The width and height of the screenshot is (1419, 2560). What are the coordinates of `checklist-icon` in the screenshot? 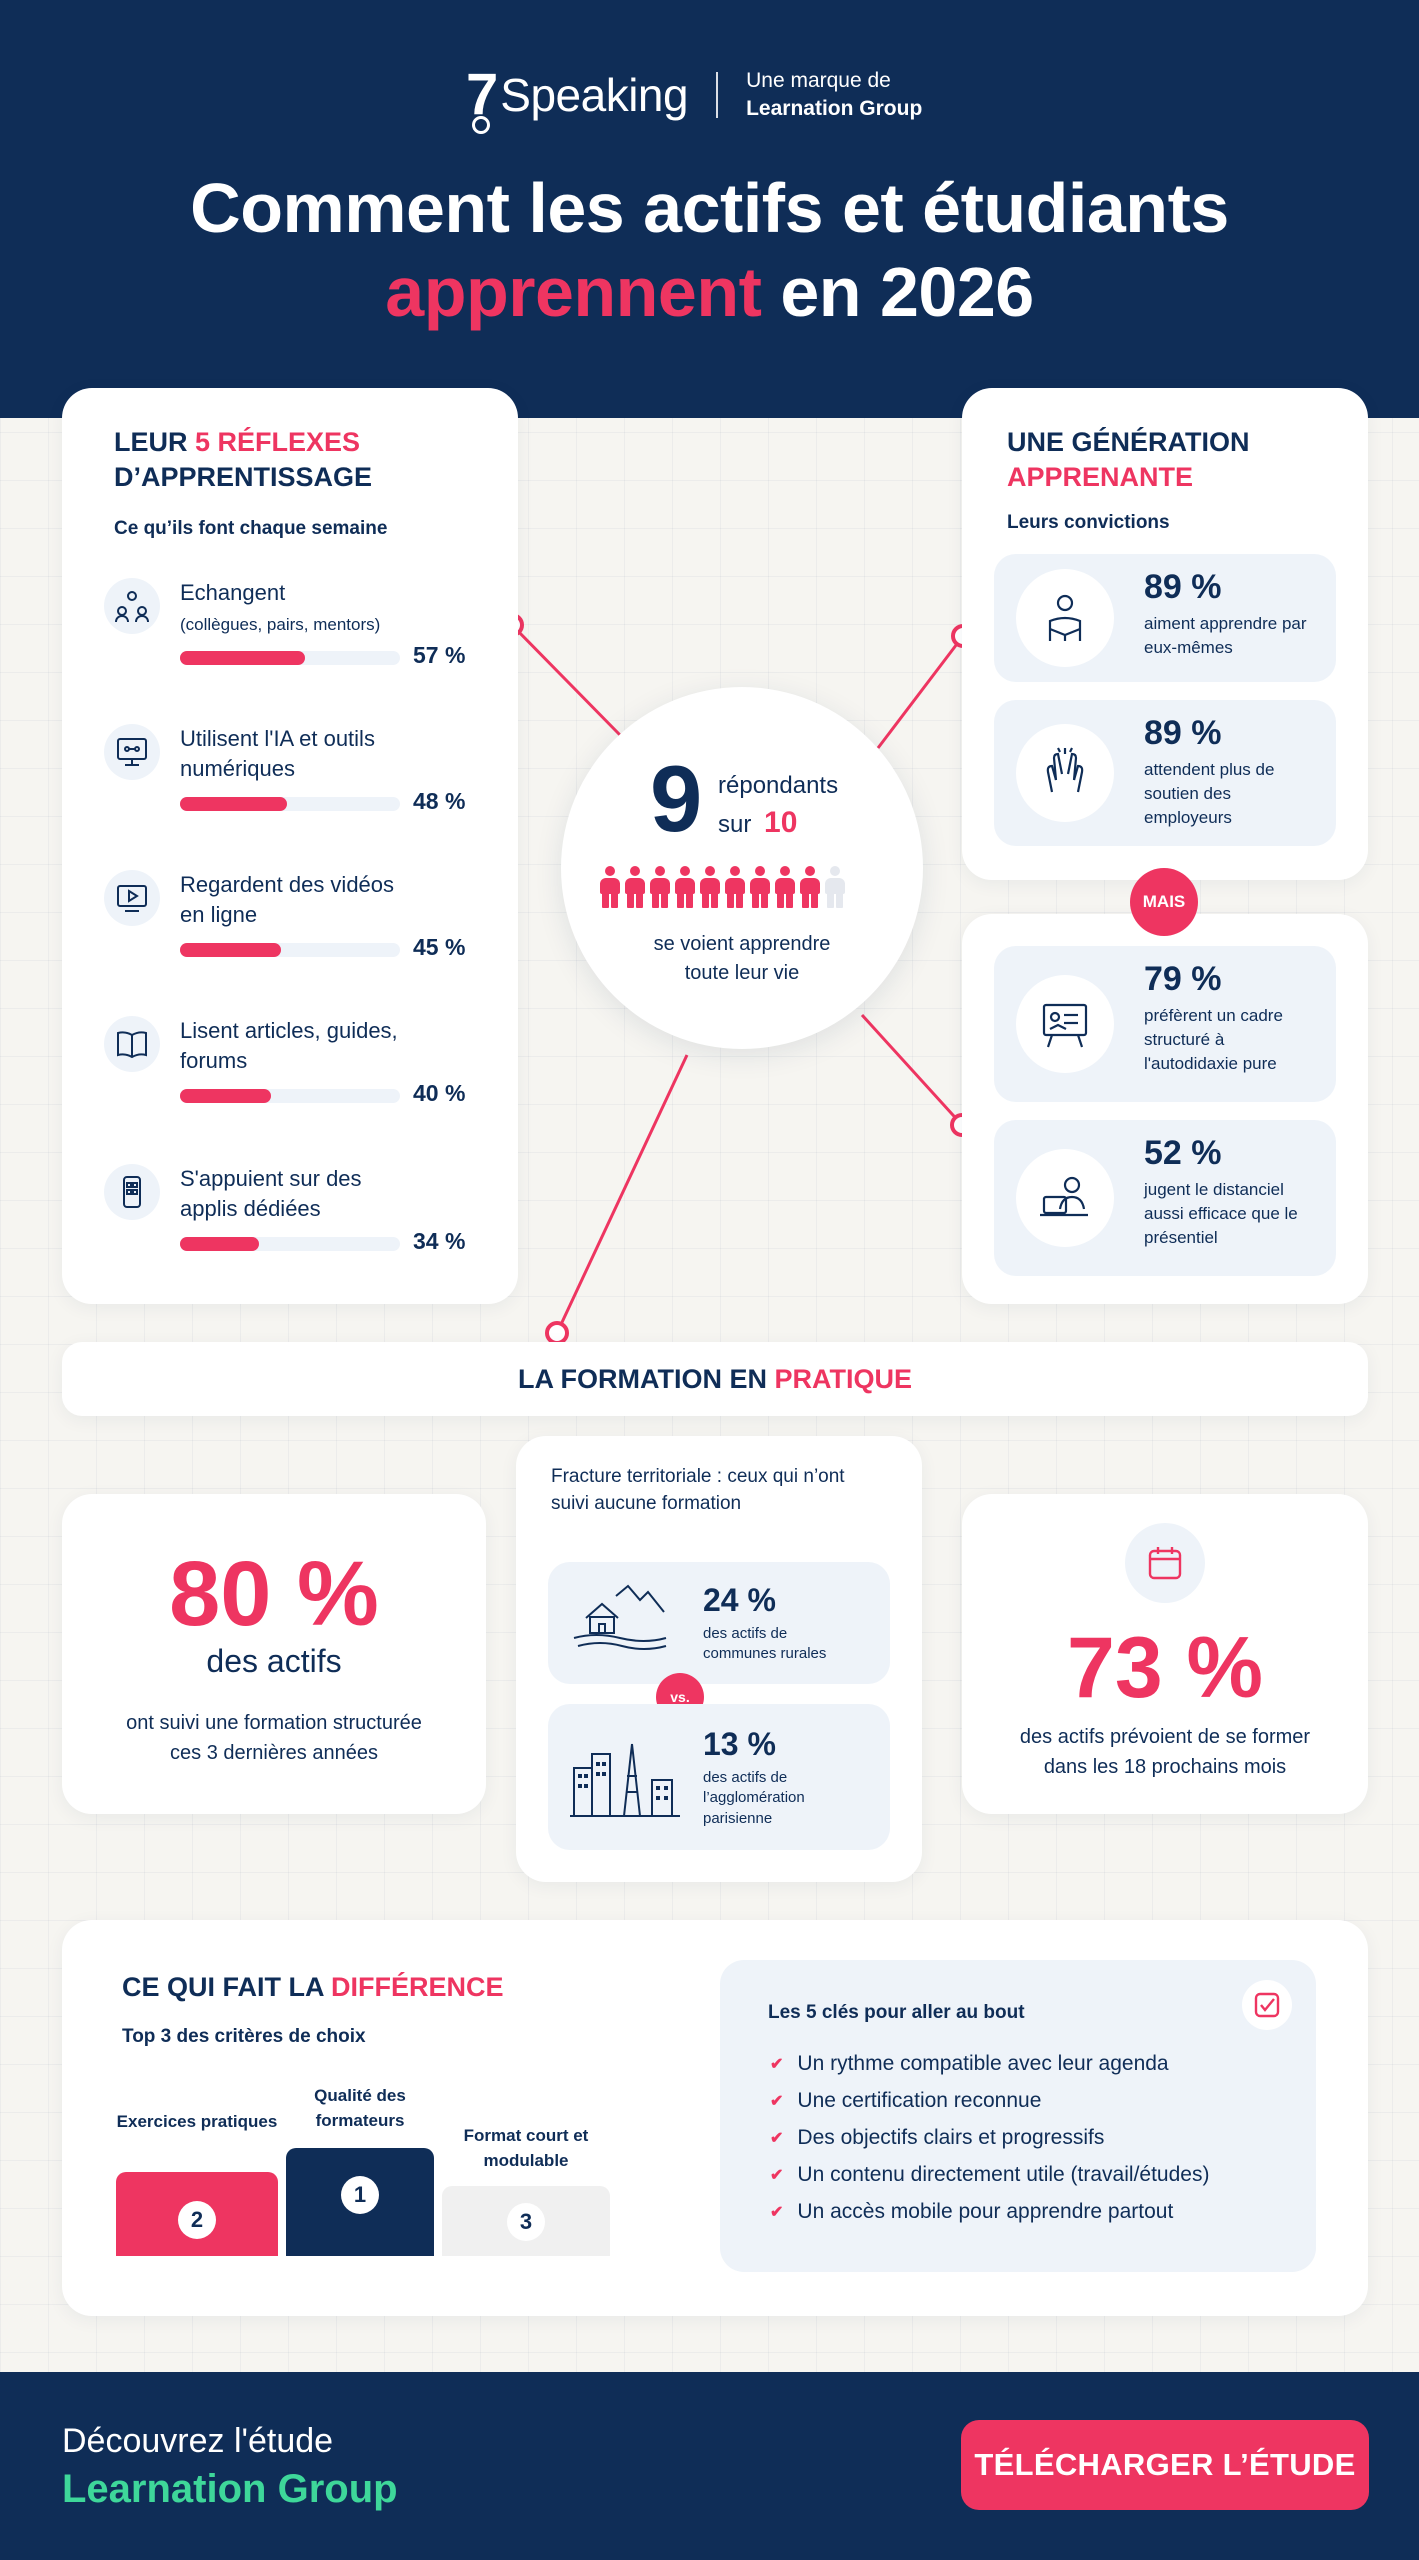 It's located at (1267, 2005).